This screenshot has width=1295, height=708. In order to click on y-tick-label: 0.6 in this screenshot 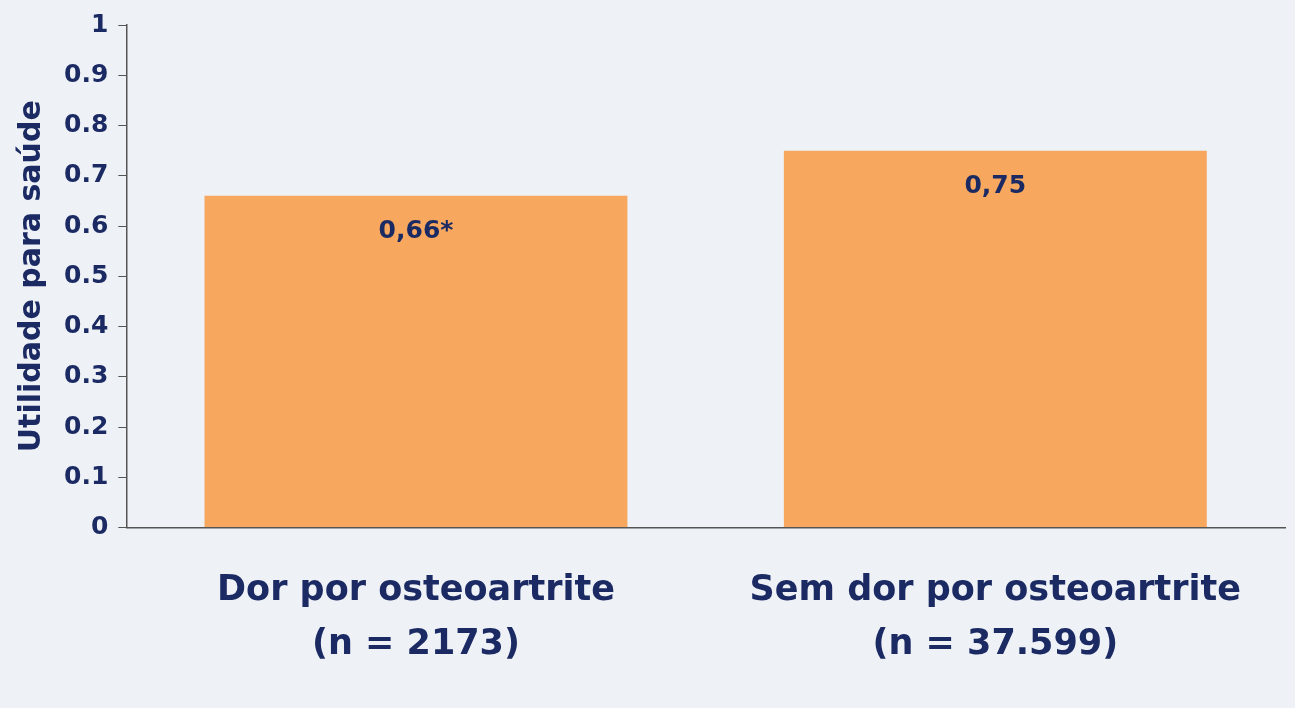, I will do `click(86, 224)`.